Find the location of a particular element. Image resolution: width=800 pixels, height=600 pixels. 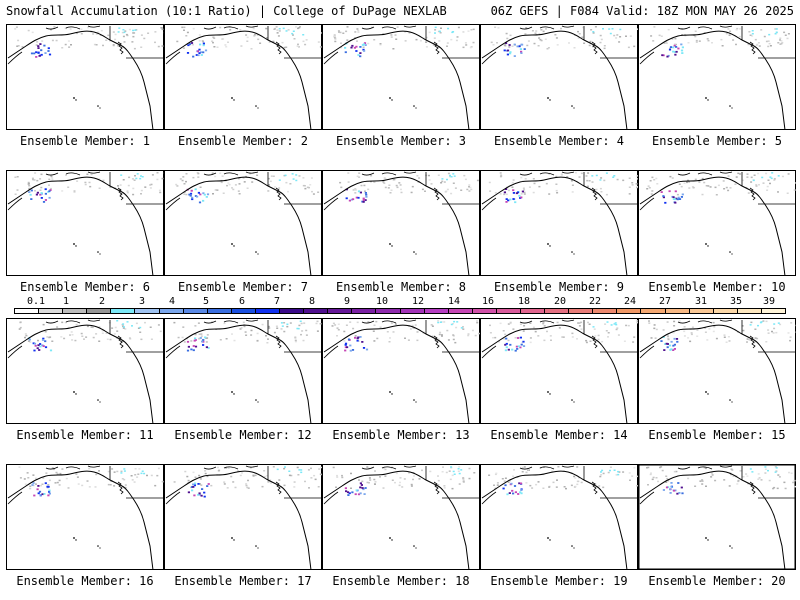

colorbar-tick-label: 27 is located at coordinates (665, 301).